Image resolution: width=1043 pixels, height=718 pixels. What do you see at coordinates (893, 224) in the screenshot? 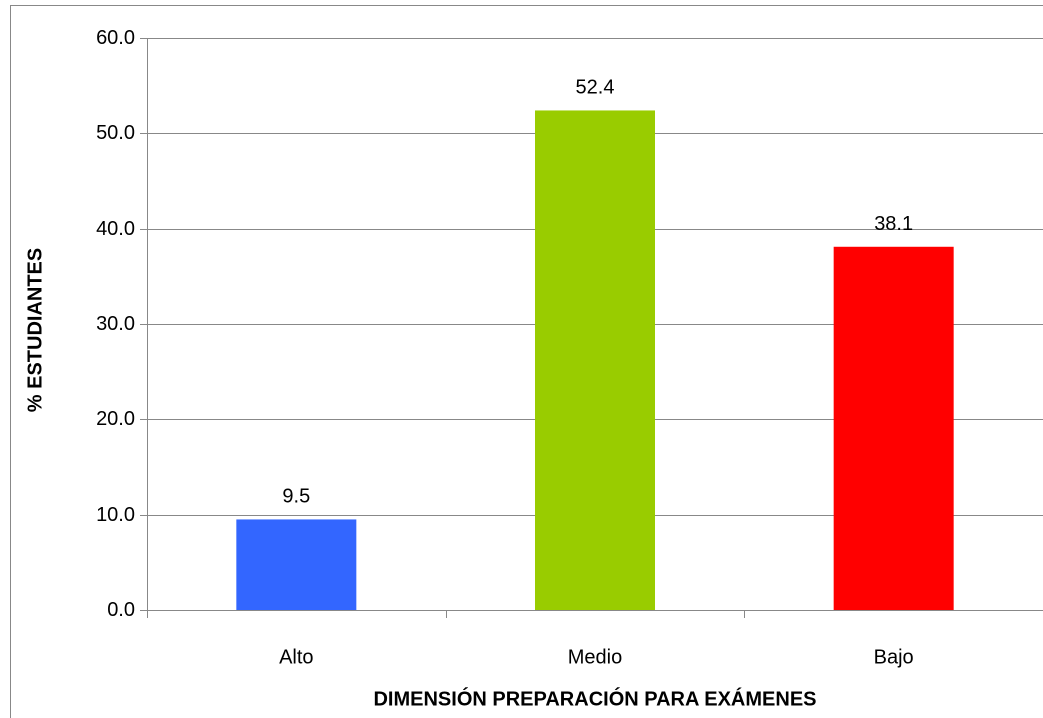
I see `data-label: 38.1` at bounding box center [893, 224].